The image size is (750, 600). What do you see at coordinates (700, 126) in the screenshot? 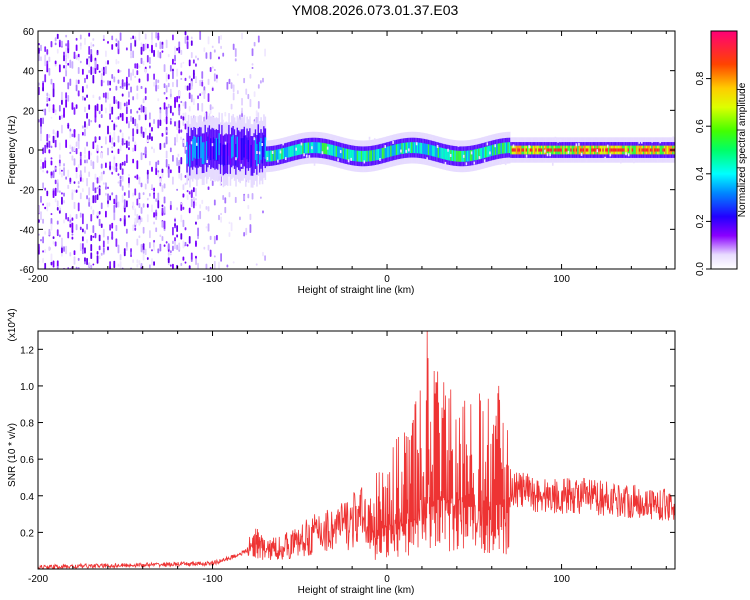
I see `colorbar-tick-label: 0.6` at bounding box center [700, 126].